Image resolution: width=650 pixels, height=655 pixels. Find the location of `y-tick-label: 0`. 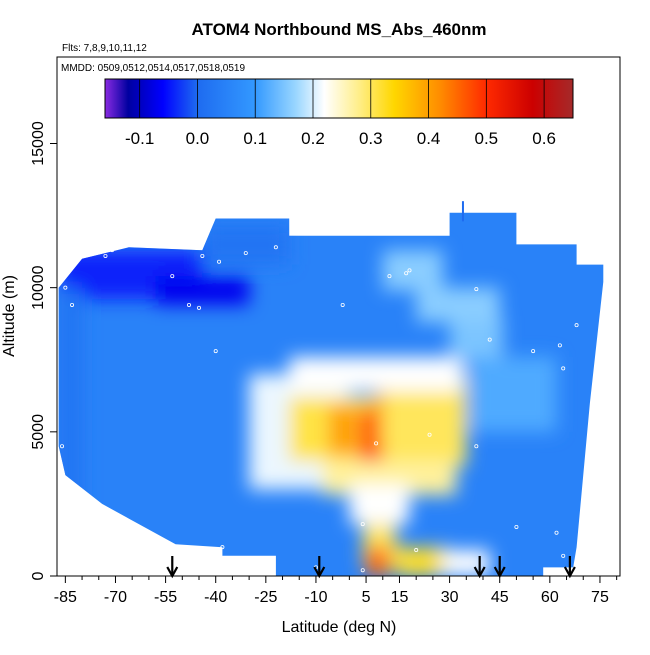

y-tick-label: 0 is located at coordinates (38, 575).